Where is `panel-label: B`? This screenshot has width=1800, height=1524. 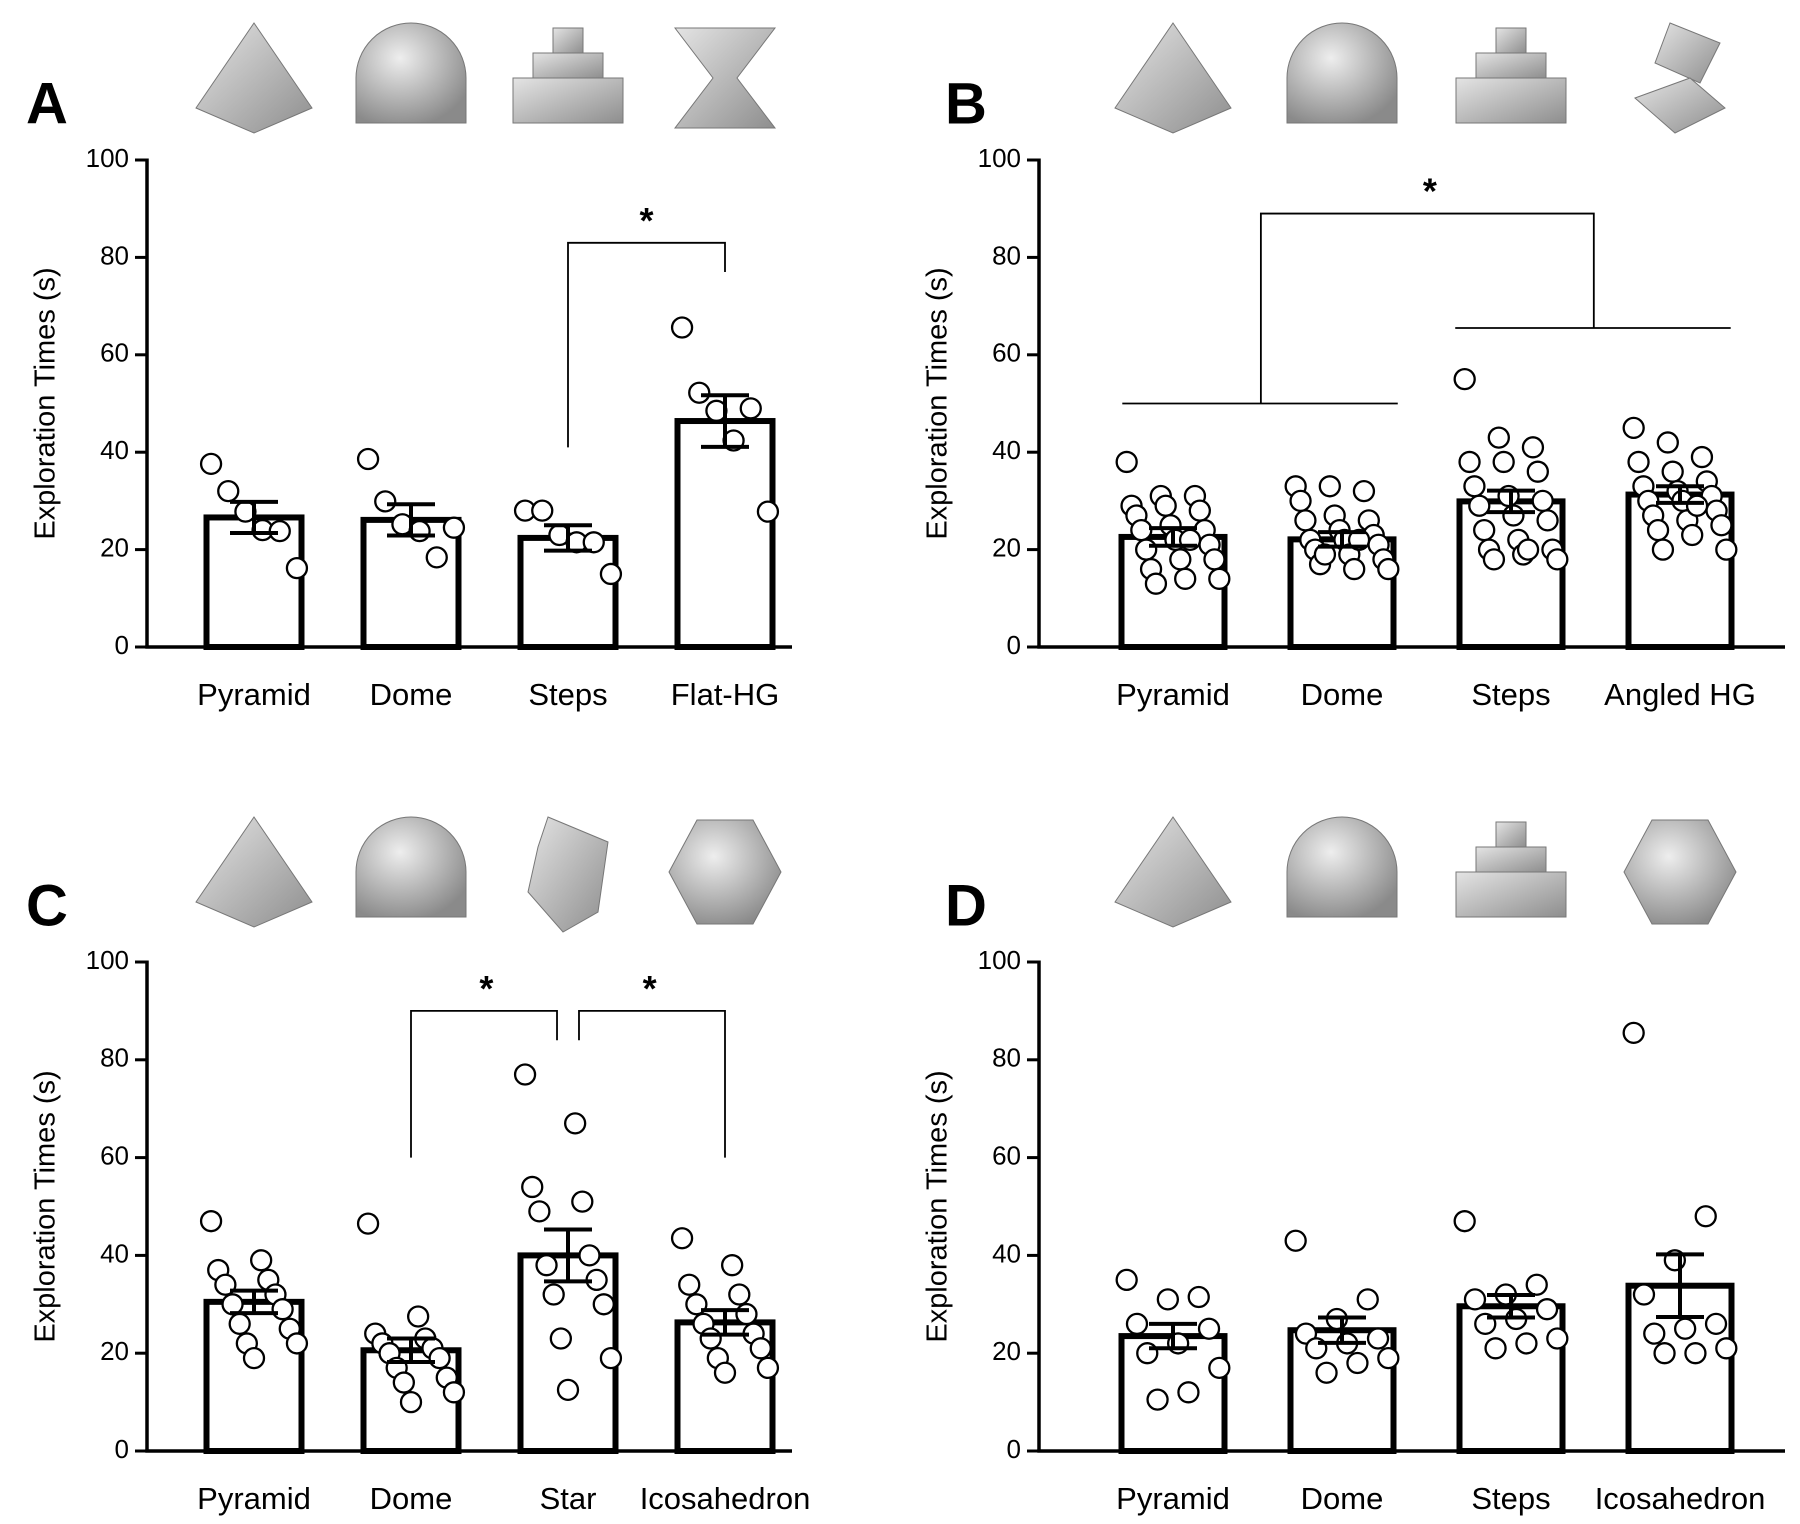
panel-label: B is located at coordinates (966, 103).